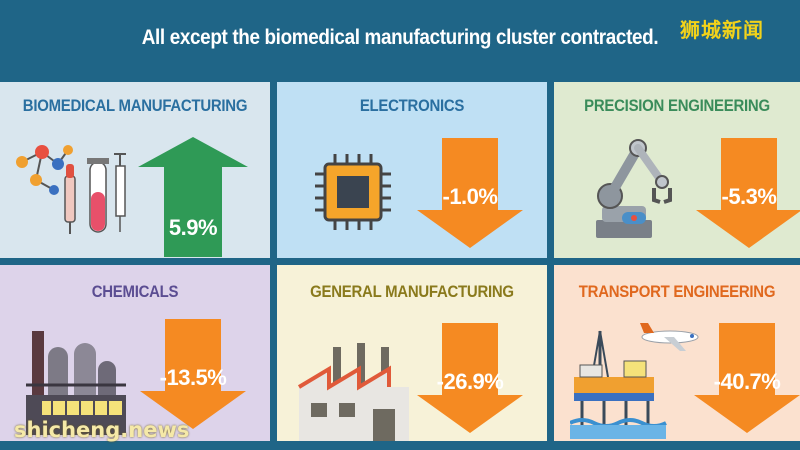 This screenshot has width=800, height=450. I want to click on cluster-label: BIOMEDICAL MANUFACTURING, so click(135, 105).